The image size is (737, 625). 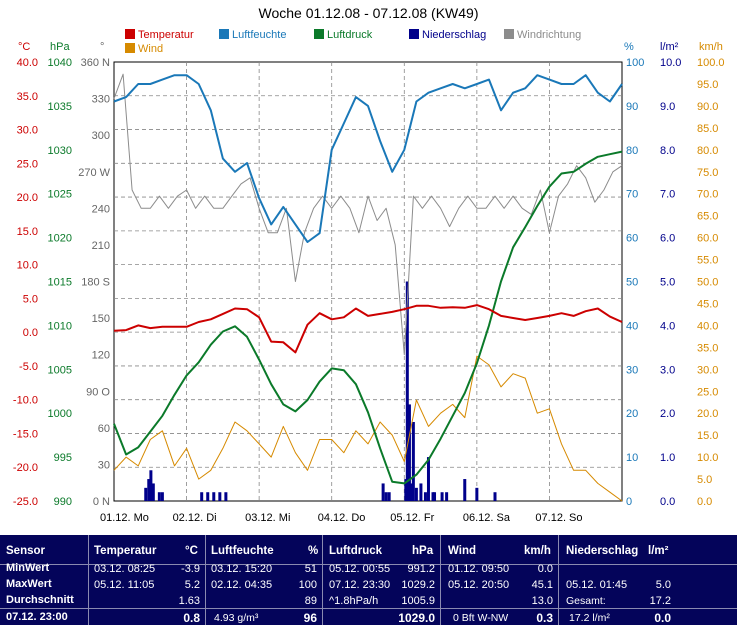 I want to click on humidity-max-value: 100, so click(x=307, y=585).